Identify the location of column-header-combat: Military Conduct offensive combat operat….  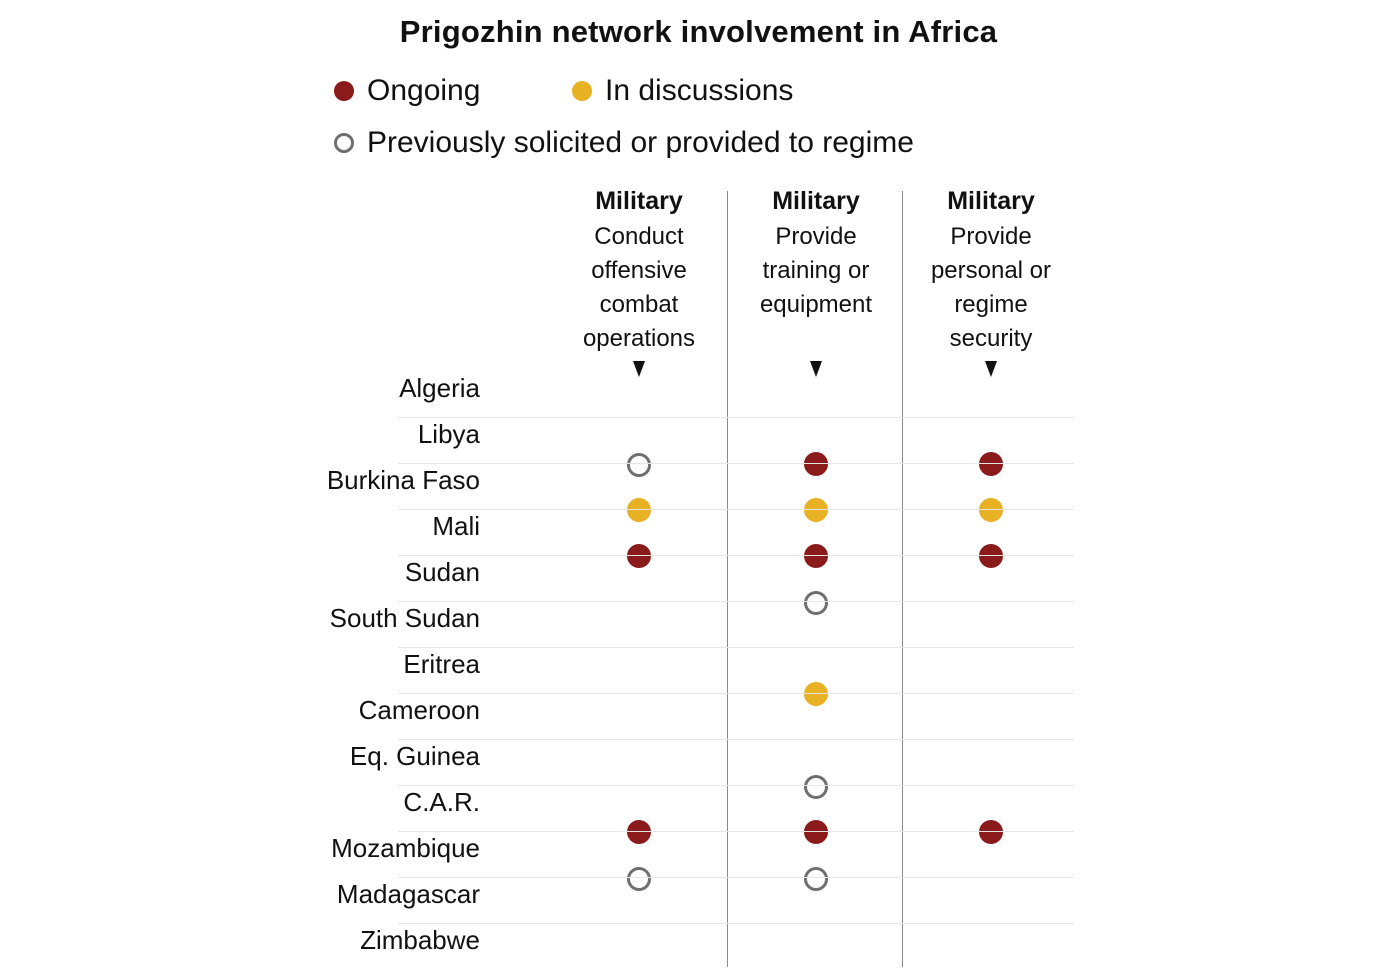
(639, 271).